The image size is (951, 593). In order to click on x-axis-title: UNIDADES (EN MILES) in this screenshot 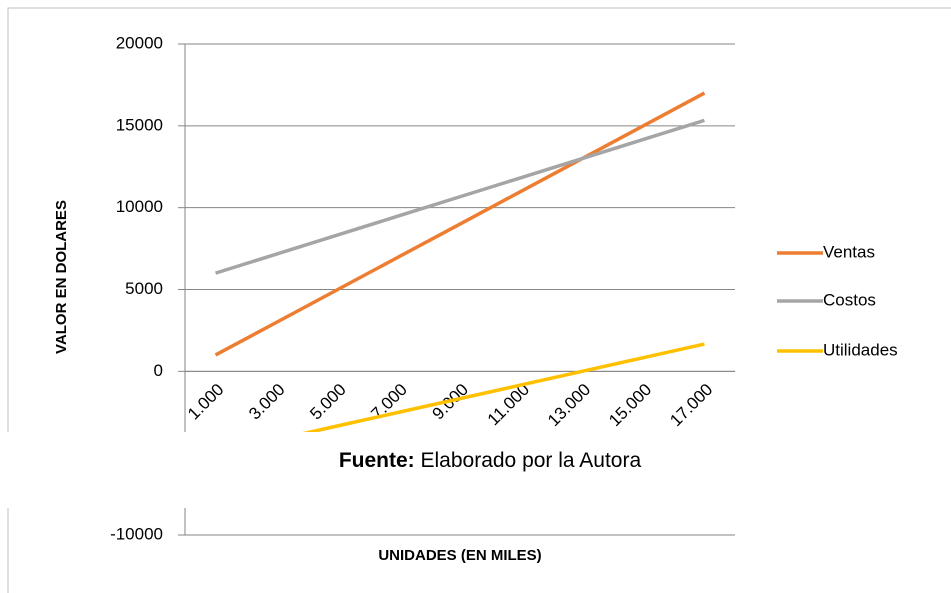, I will do `click(459, 555)`.